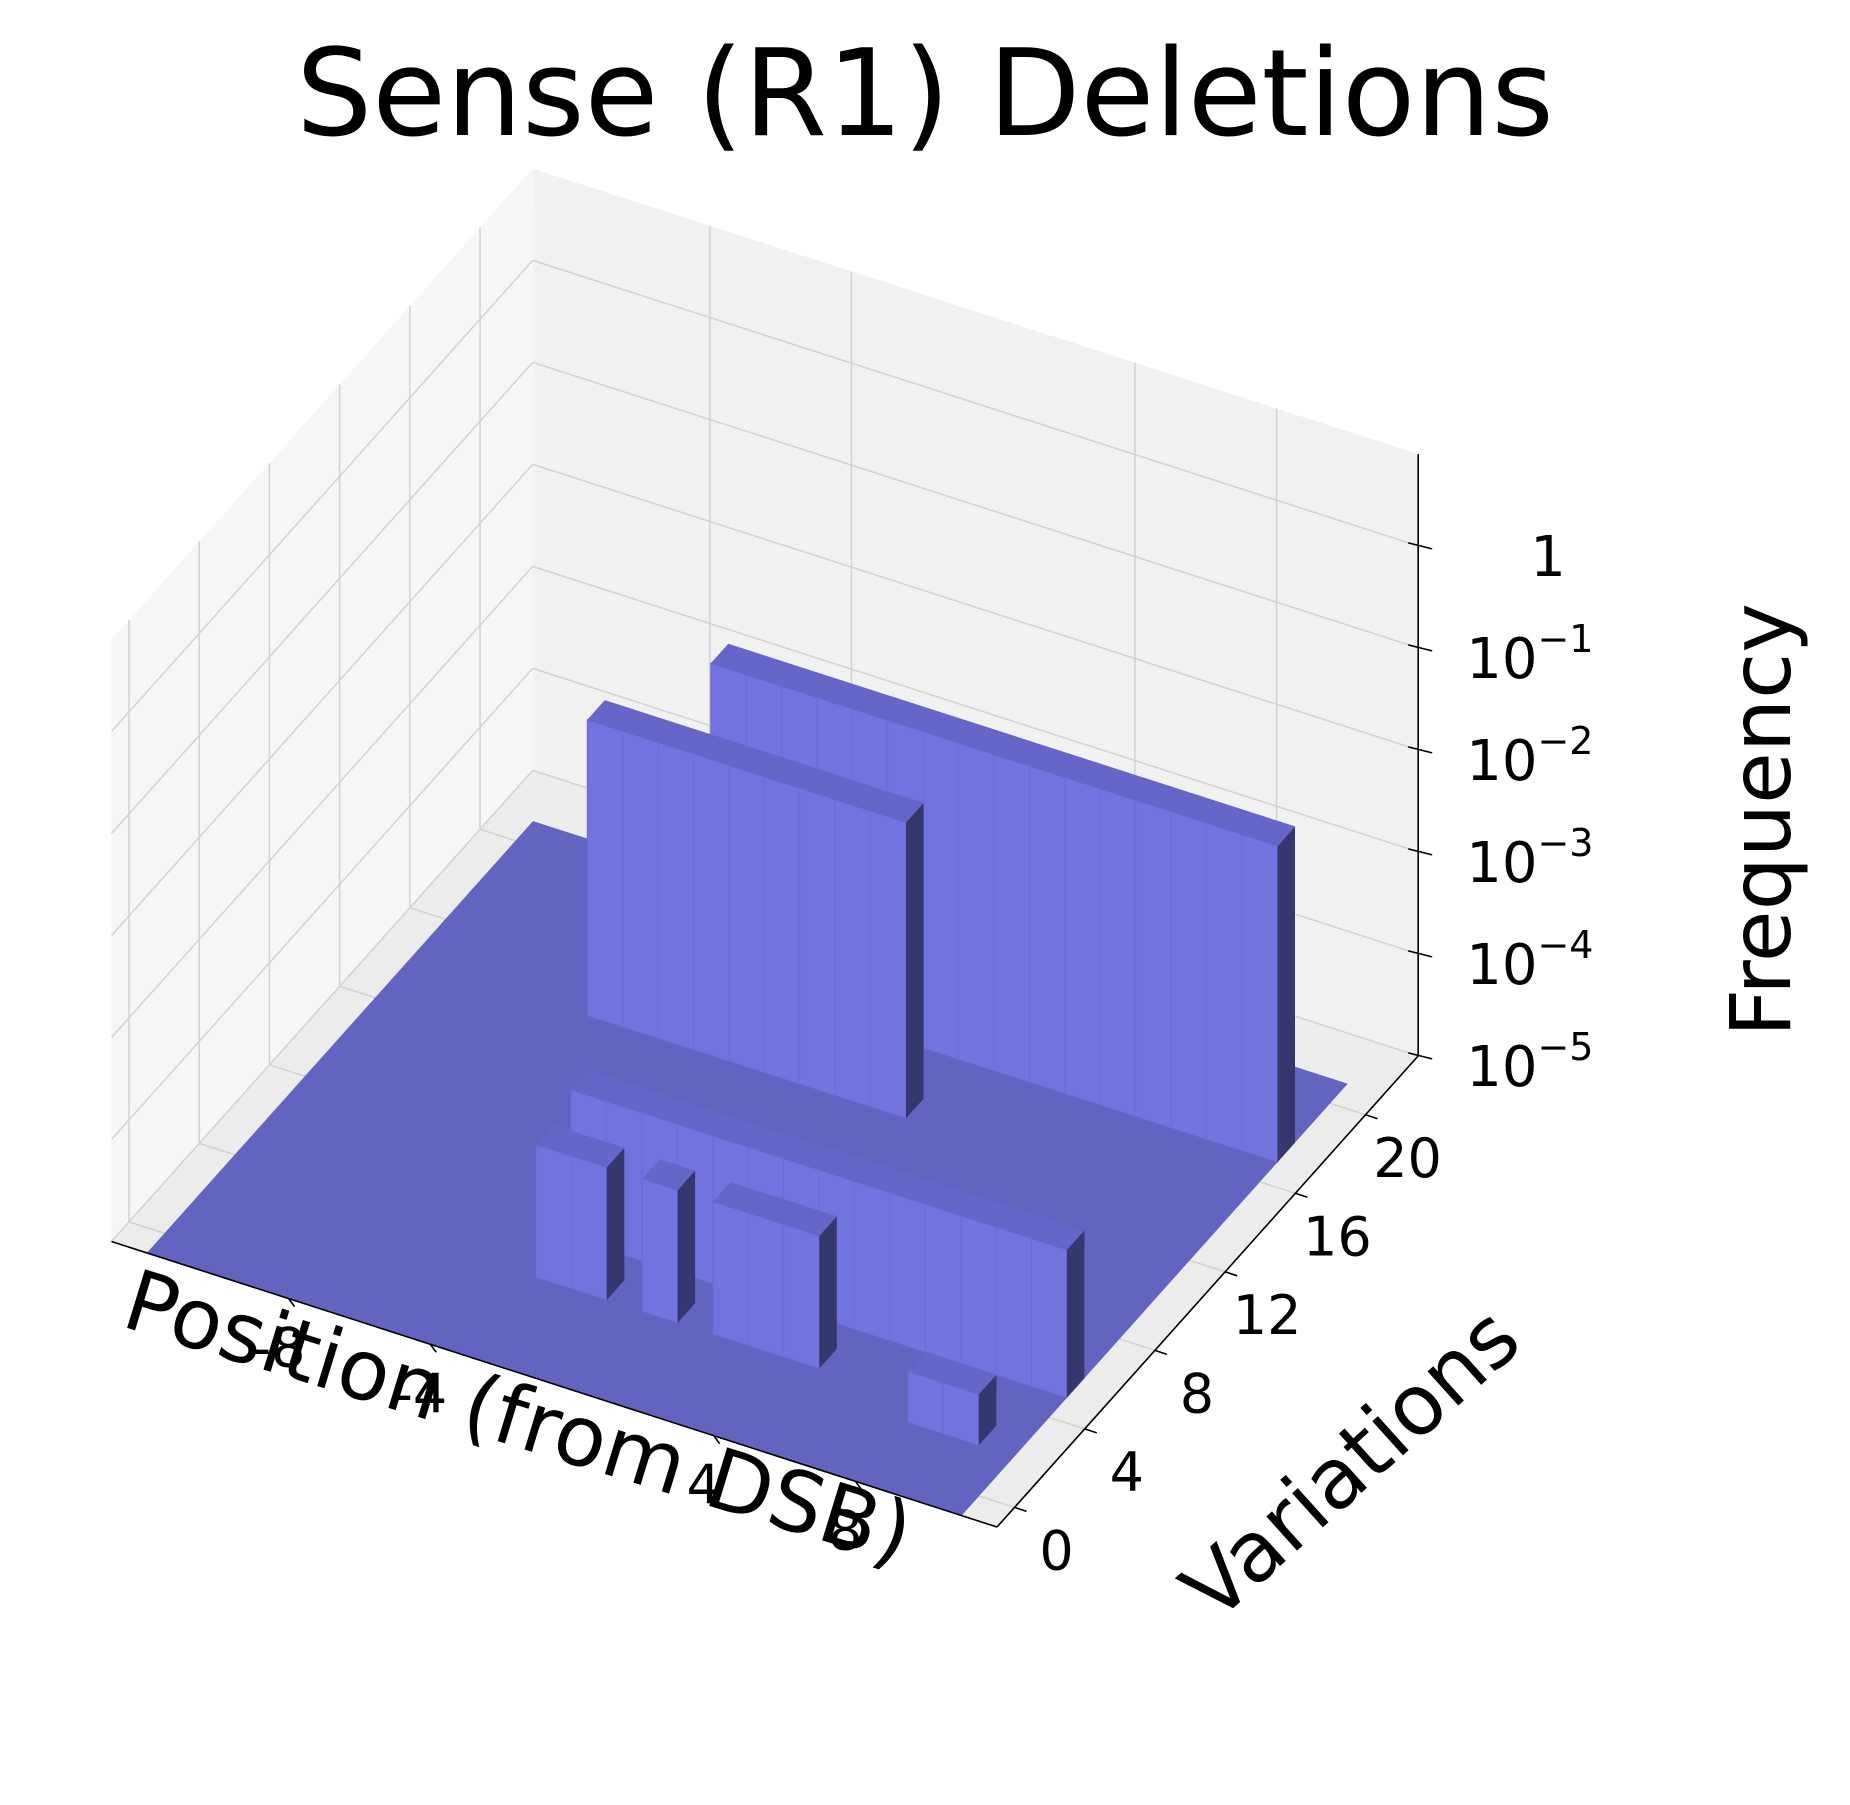  Describe the element at coordinates (1267, 1315) in the screenshot. I see `y-tick-label: 12` at that location.